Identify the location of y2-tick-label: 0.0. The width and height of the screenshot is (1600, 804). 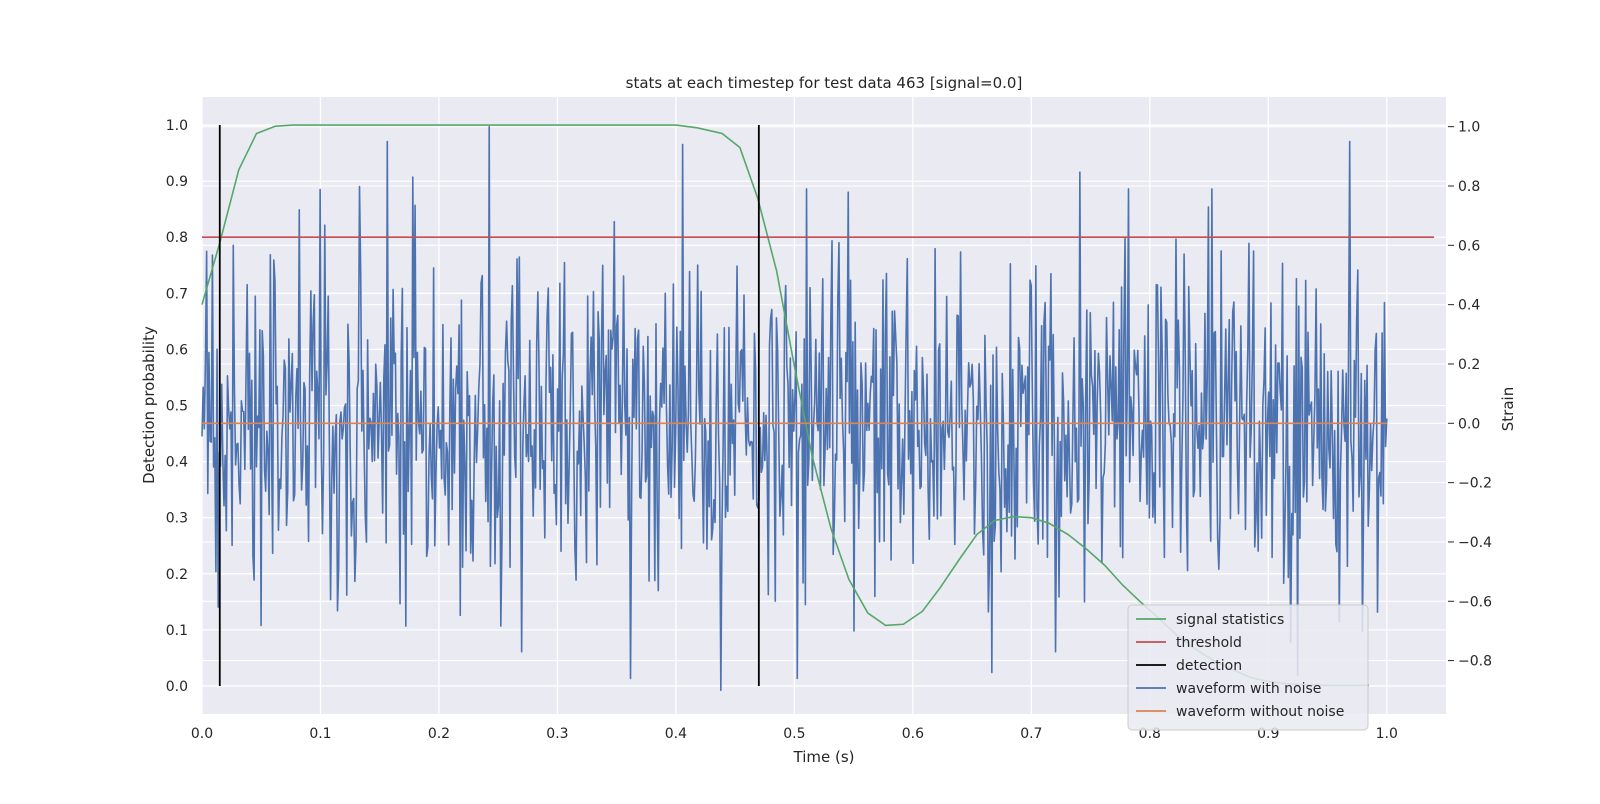
(1469, 424).